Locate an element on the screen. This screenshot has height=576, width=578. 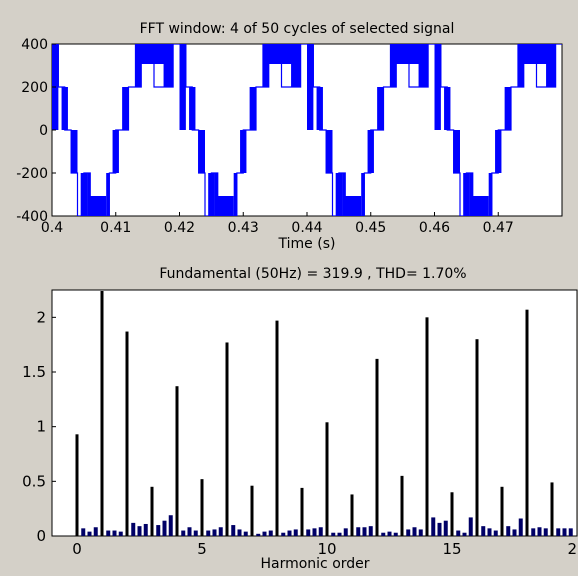
spectrum-y-ticks: 0 0.5 1 1.5 2 is located at coordinates (39, 426).